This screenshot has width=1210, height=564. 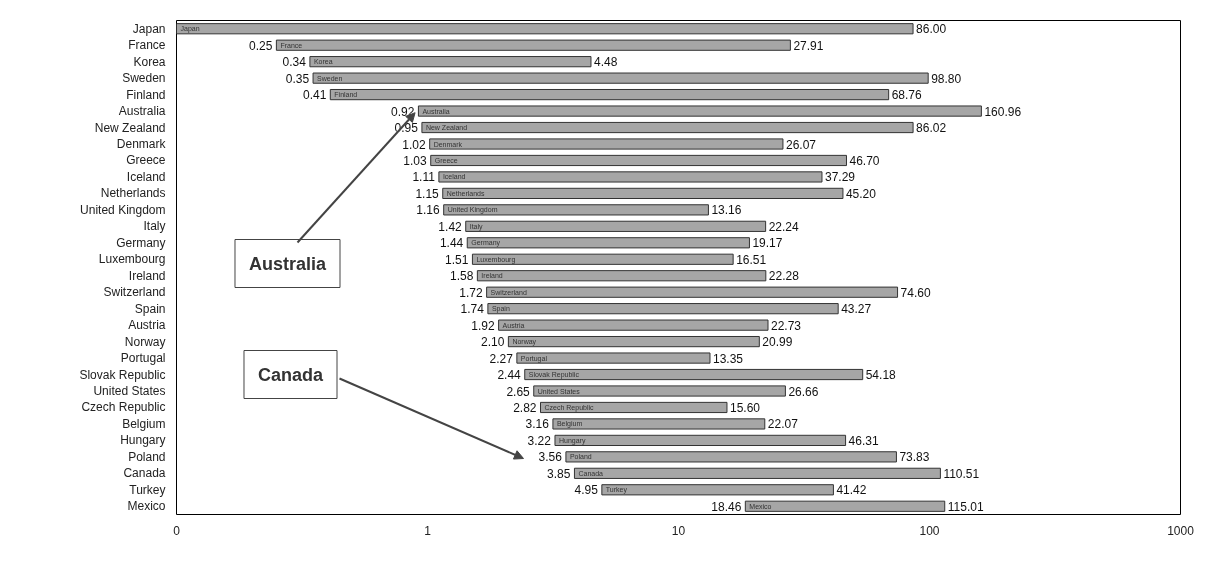 I want to click on data-label: 54.18, so click(x=881, y=375).